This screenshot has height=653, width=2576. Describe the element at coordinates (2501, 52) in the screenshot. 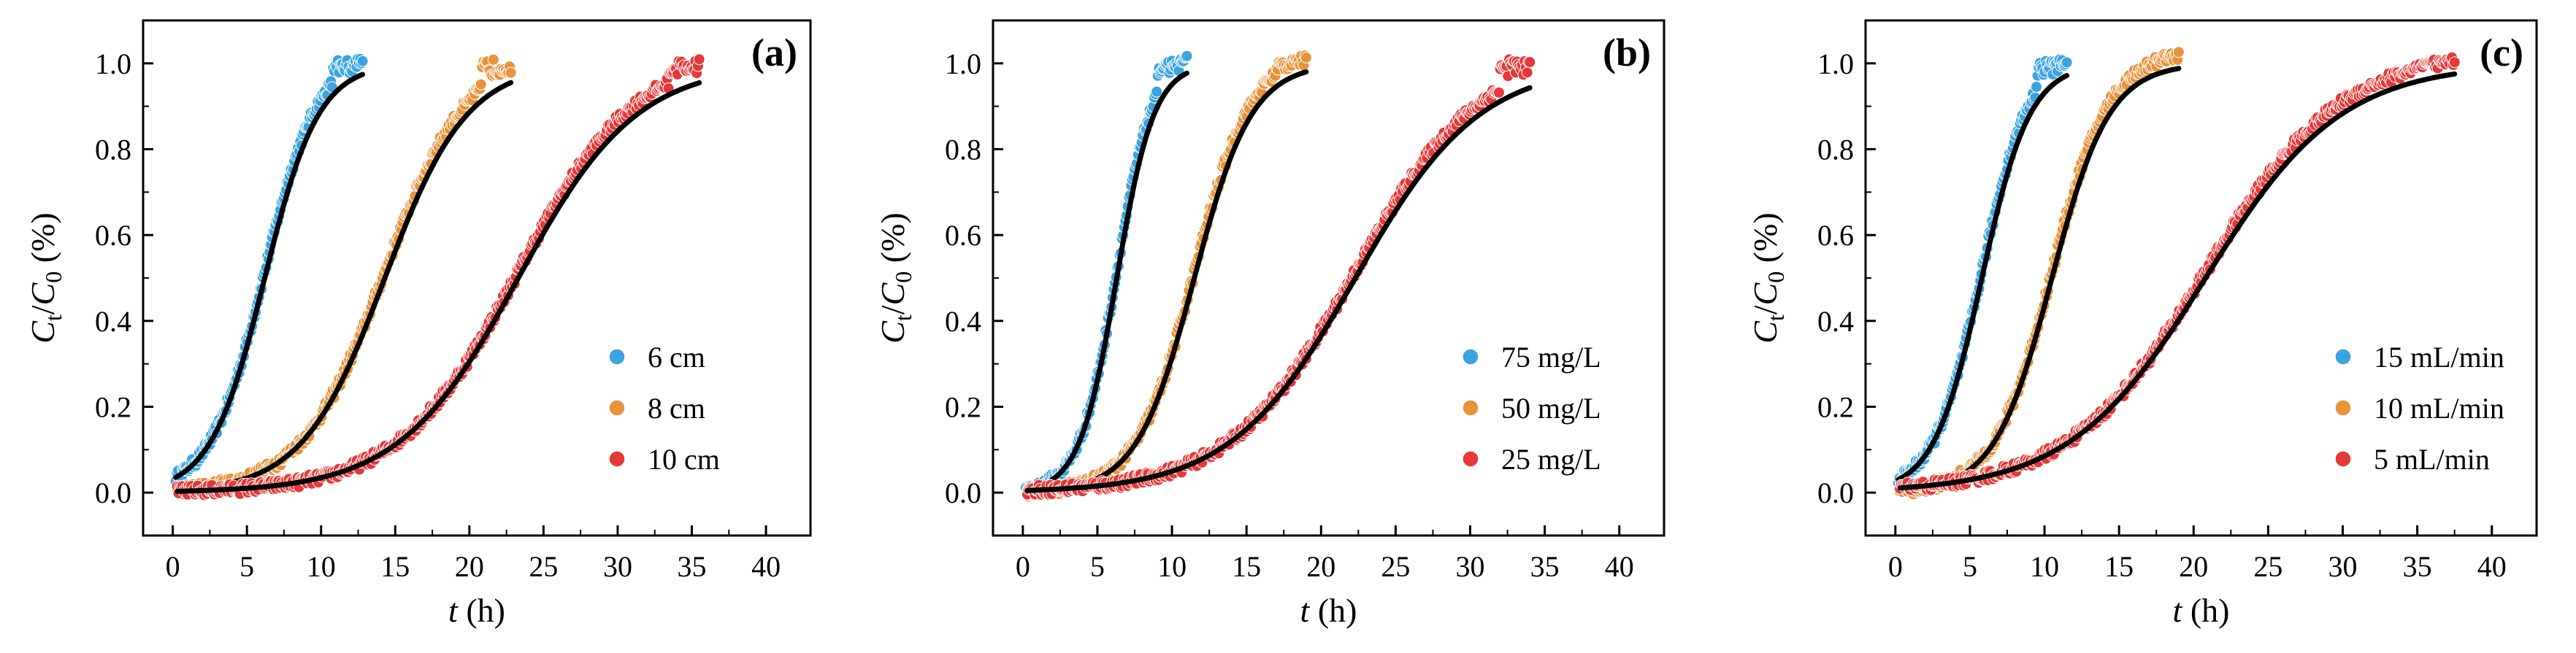

I see `panel-label: (c)` at that location.